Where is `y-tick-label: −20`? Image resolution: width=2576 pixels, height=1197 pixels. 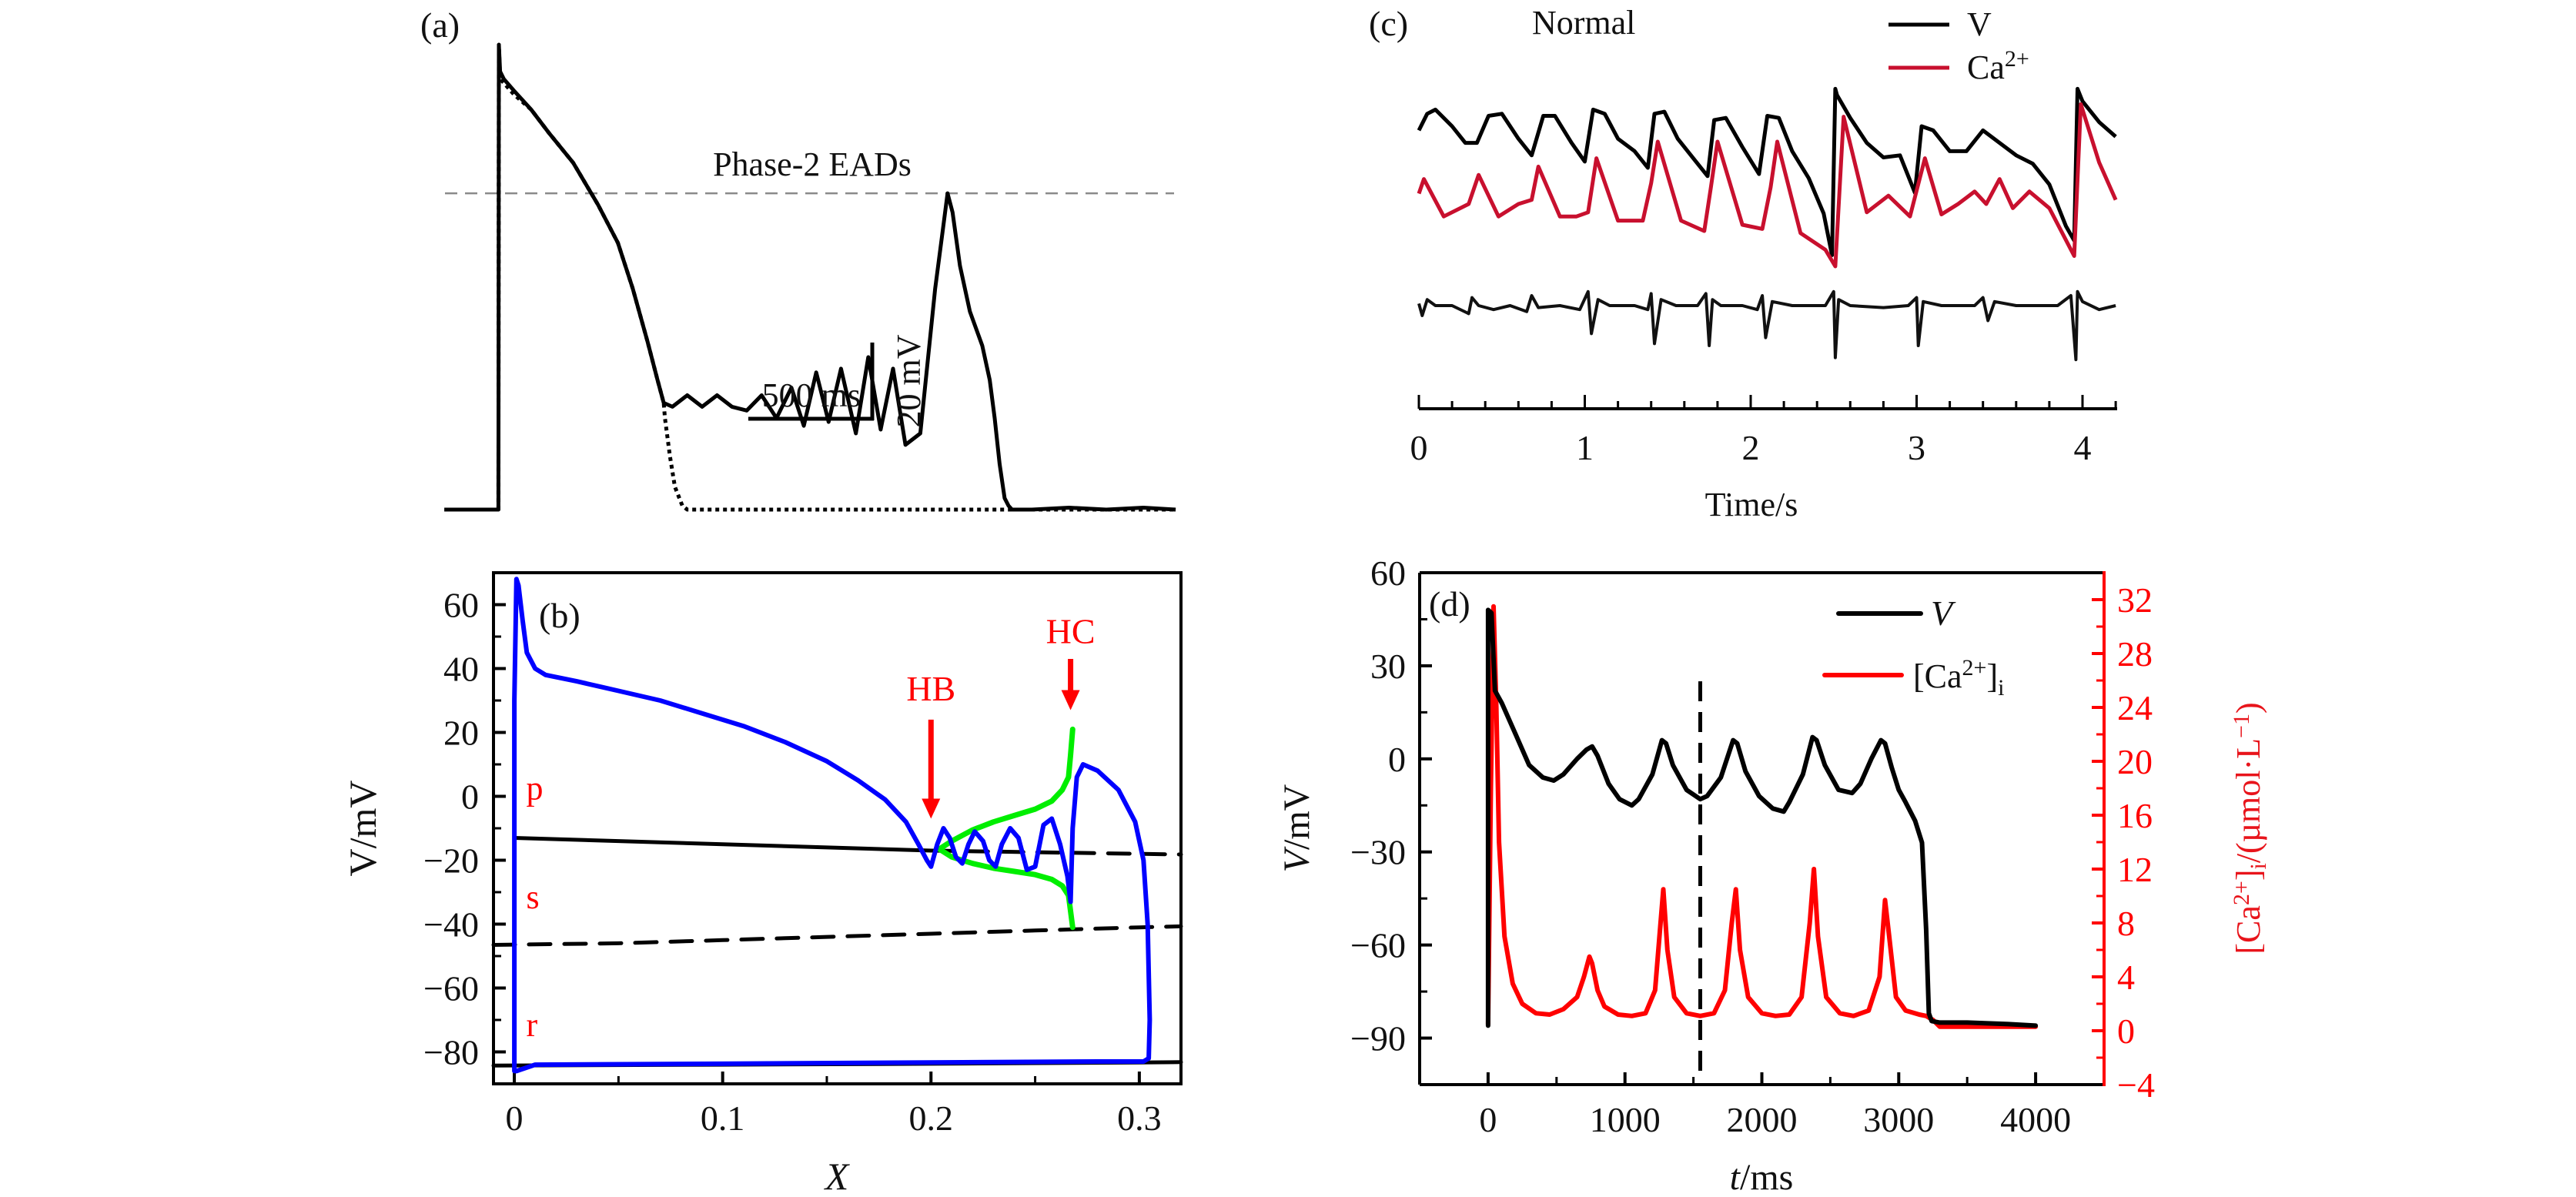
y-tick-label: −20 is located at coordinates (451, 861).